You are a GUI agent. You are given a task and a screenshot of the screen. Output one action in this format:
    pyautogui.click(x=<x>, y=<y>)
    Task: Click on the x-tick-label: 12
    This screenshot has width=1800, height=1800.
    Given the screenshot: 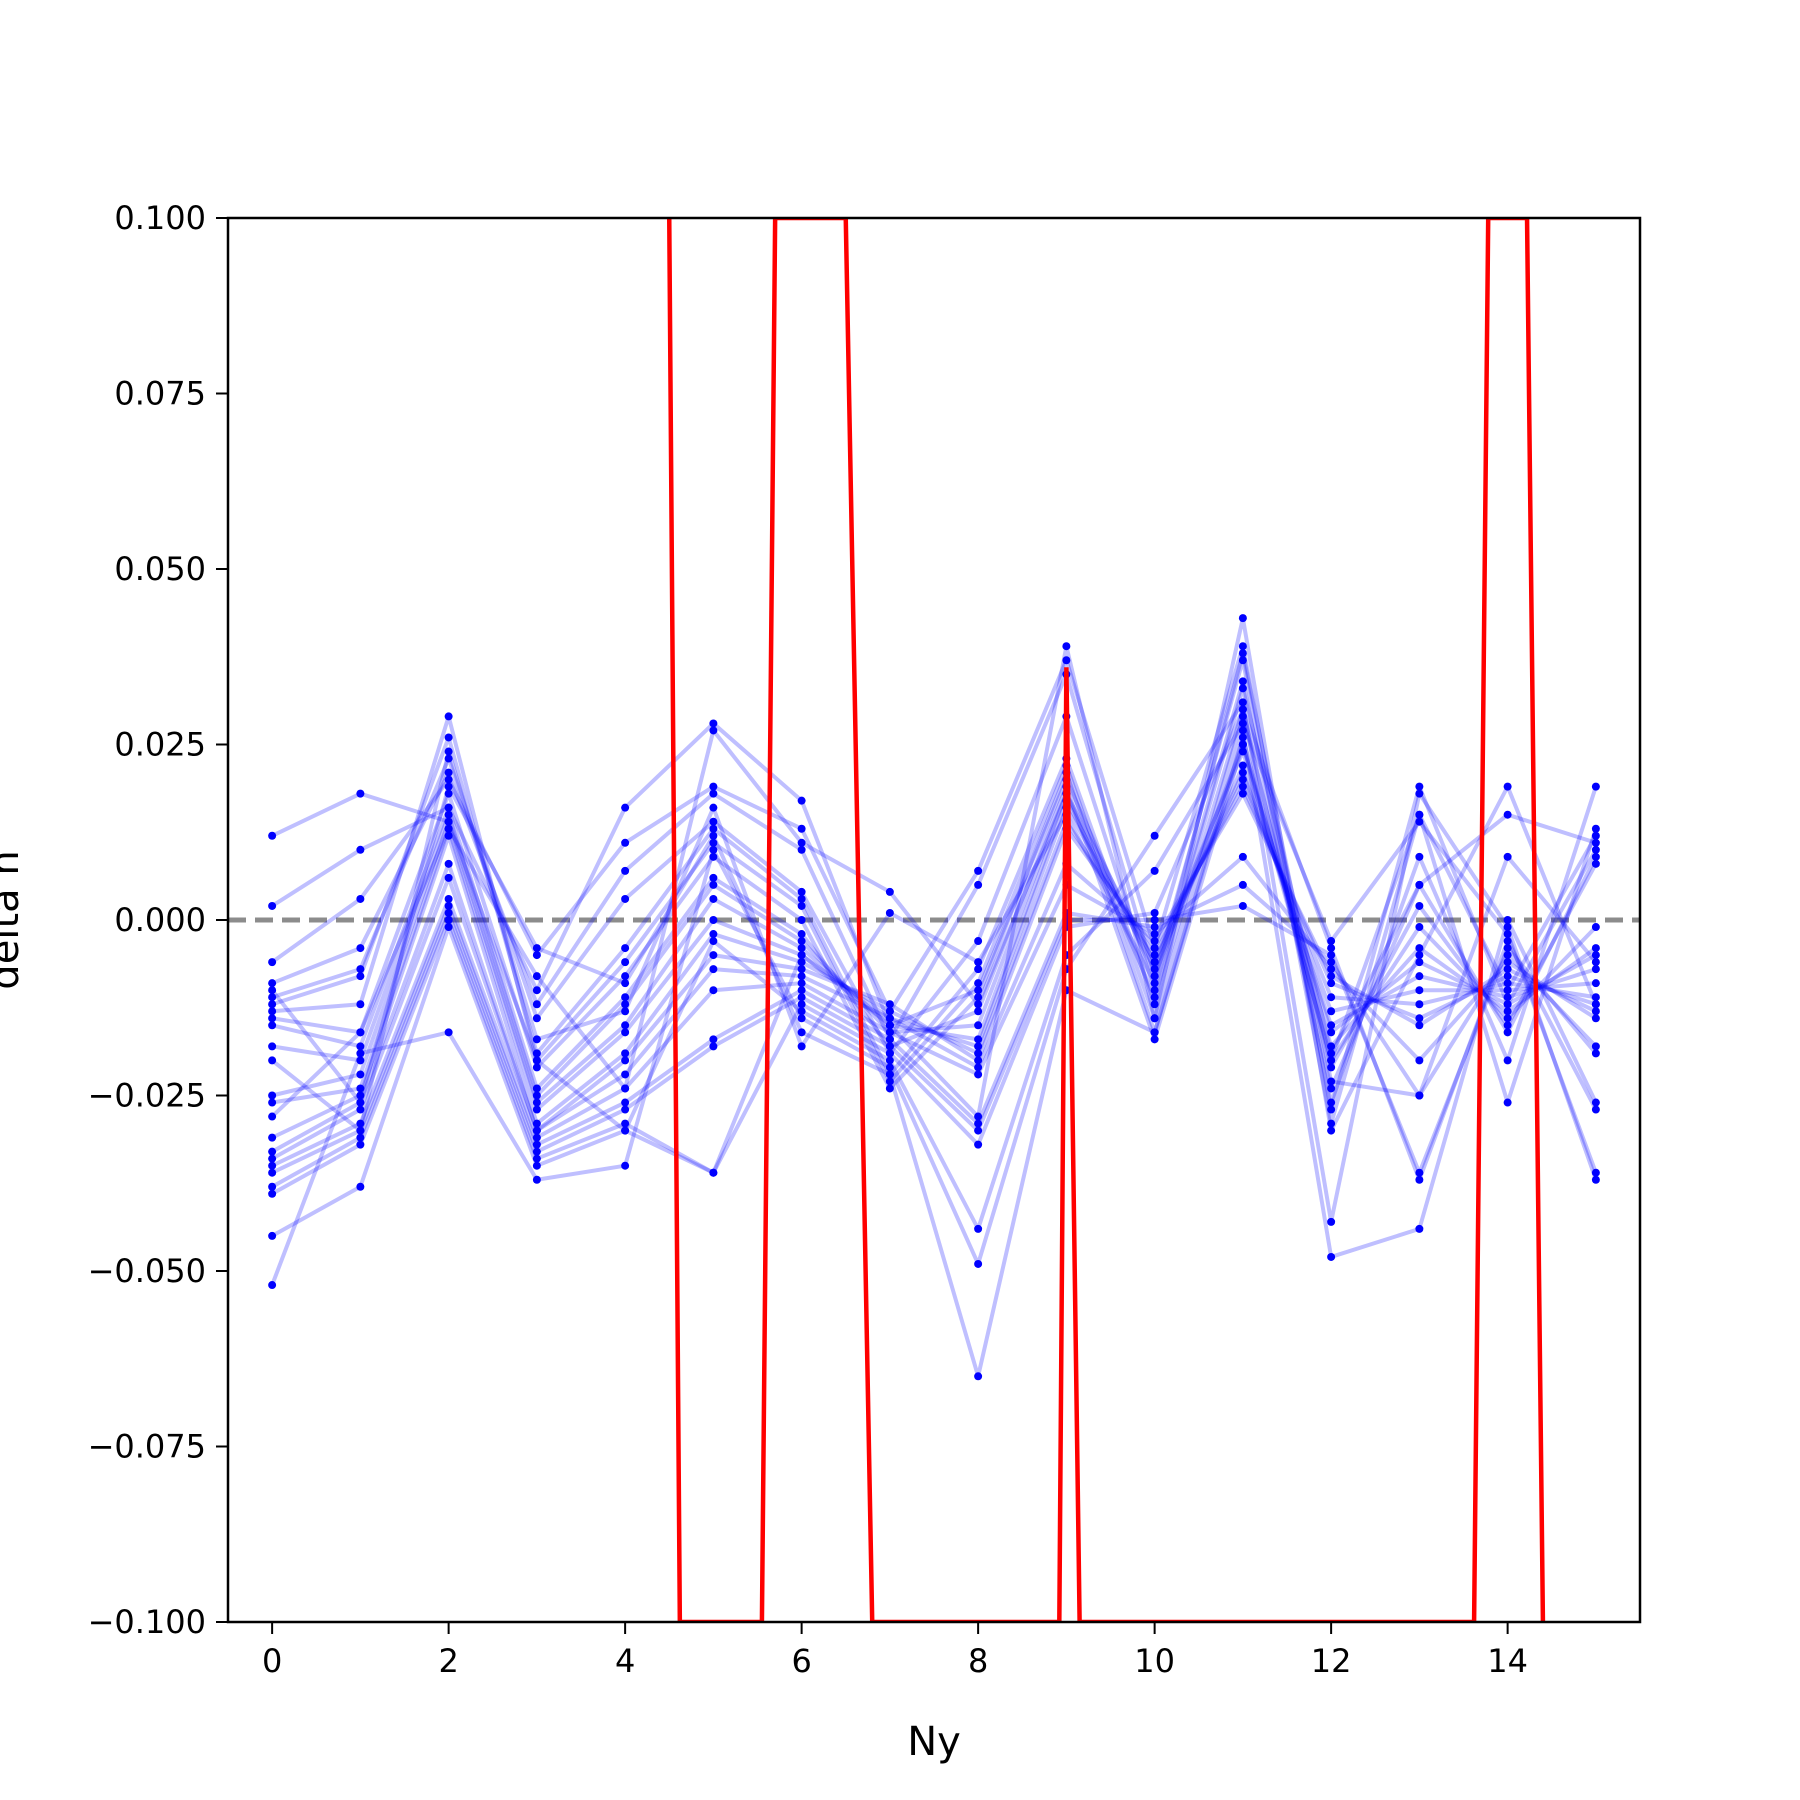 What is the action you would take?
    pyautogui.click(x=1331, y=1661)
    